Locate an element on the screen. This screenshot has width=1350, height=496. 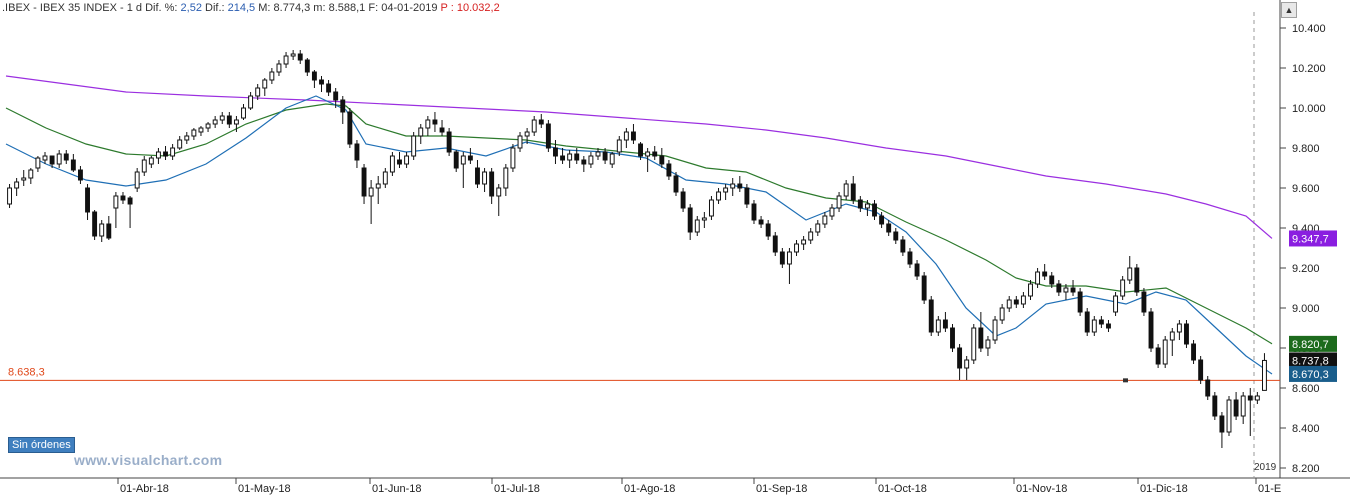
header-dif: 214,5 is located at coordinates (241, 8).